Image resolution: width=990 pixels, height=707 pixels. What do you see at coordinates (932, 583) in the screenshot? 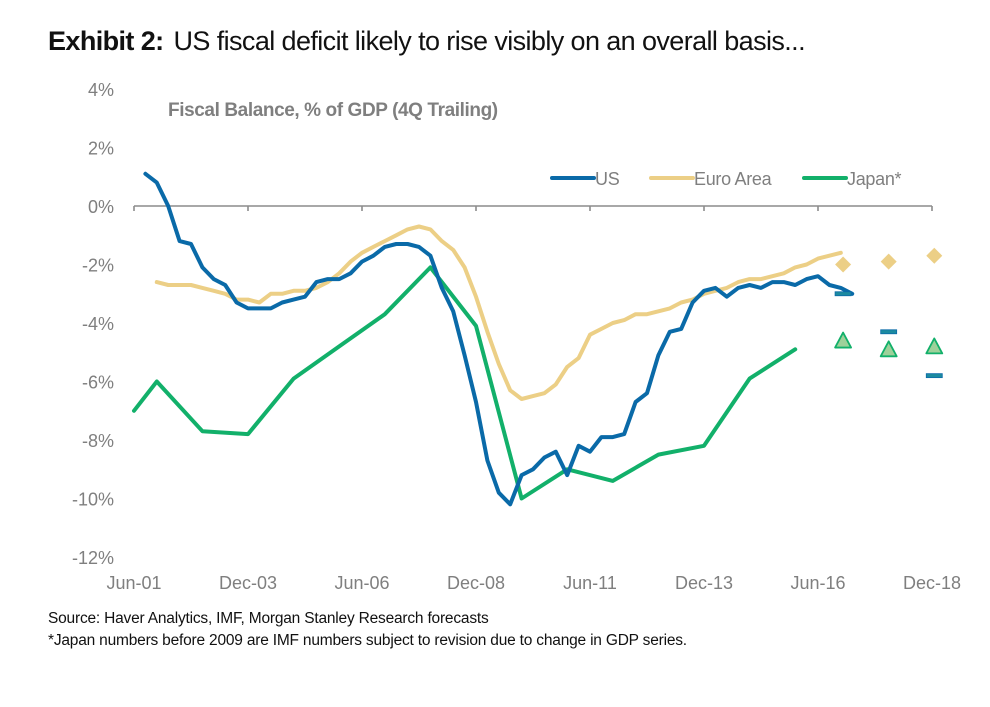
I see `x-tick-label: Dec-18` at bounding box center [932, 583].